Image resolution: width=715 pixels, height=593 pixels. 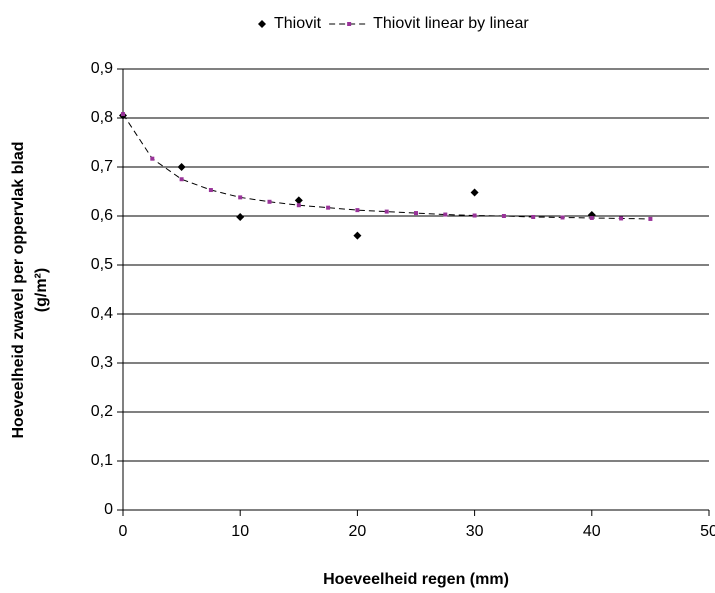 I want to click on y-tick-label: 0,1, so click(x=102, y=460).